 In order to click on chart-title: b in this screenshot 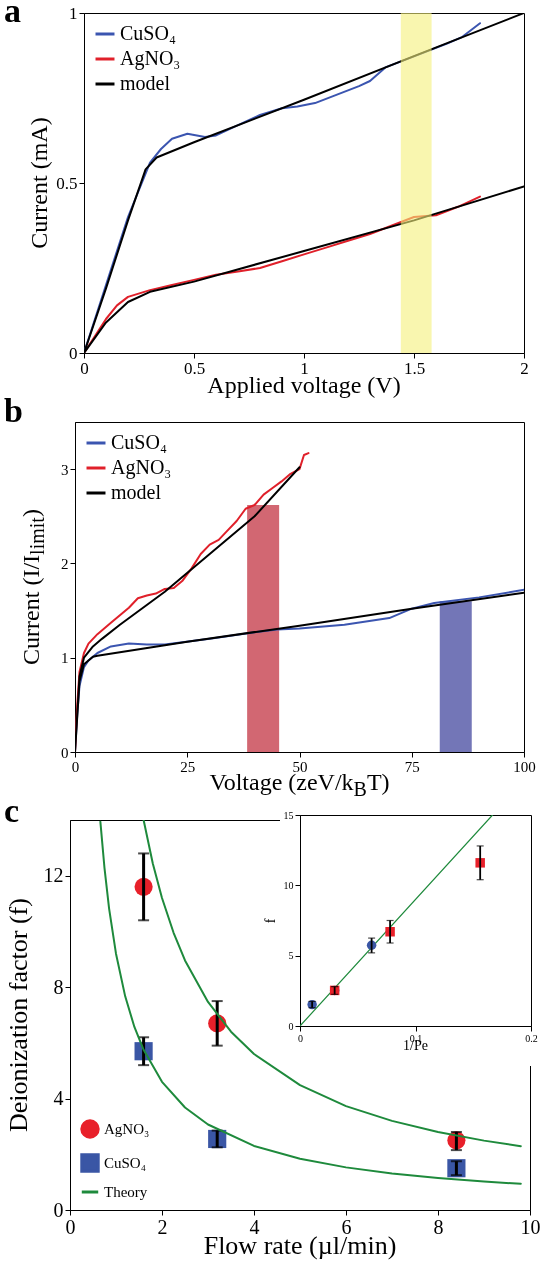, I will do `click(13, 410)`.